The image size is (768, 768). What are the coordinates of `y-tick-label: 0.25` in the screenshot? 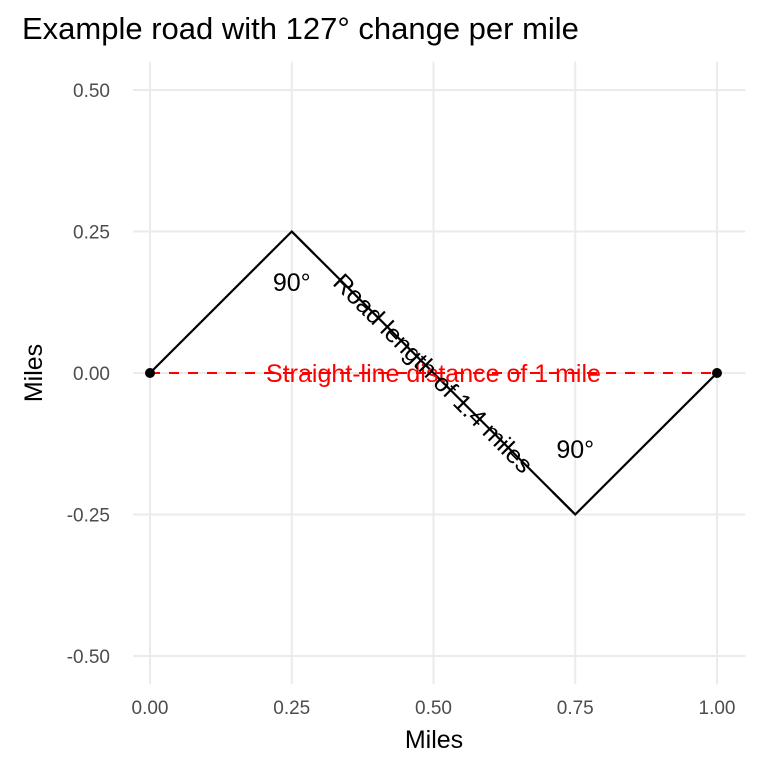 It's located at (91, 233).